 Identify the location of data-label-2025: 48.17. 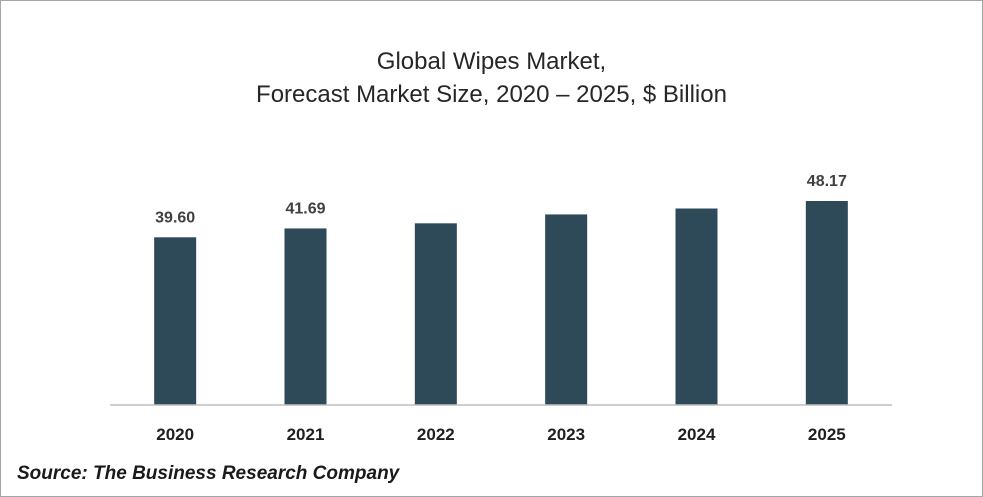
(827, 181).